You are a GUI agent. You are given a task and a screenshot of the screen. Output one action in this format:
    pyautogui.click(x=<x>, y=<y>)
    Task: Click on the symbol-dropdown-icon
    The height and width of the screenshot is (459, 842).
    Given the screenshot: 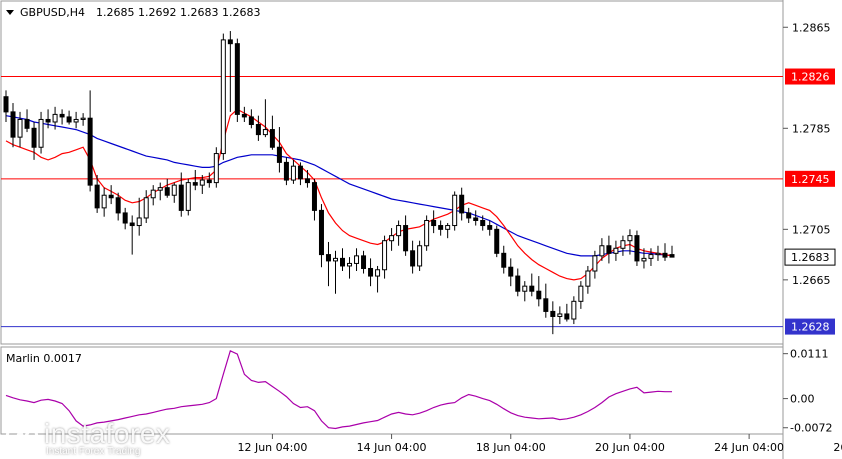 What is the action you would take?
    pyautogui.click(x=10, y=12)
    